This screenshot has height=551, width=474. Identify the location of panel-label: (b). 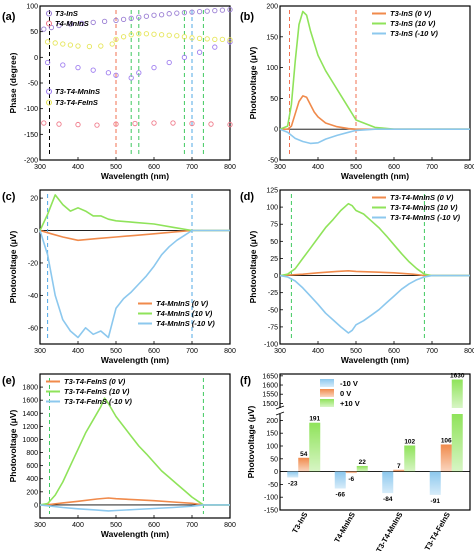
(247, 17).